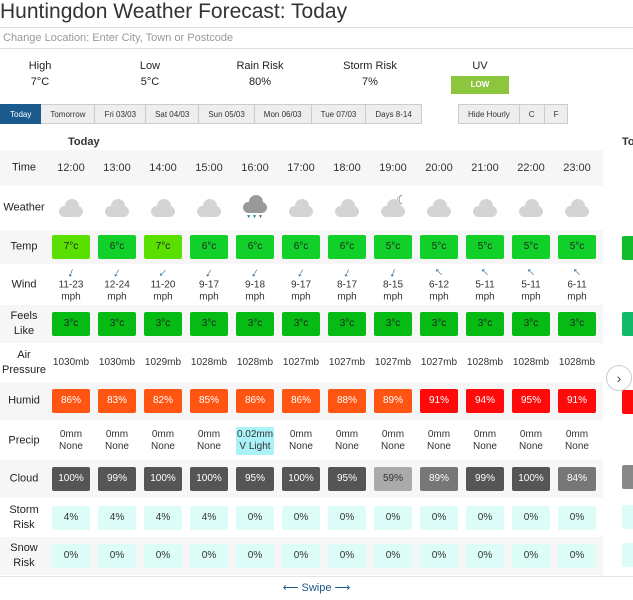 The image size is (633, 600). What do you see at coordinates (24, 517) in the screenshot?
I see `row-label-storm: Storm Risk` at bounding box center [24, 517].